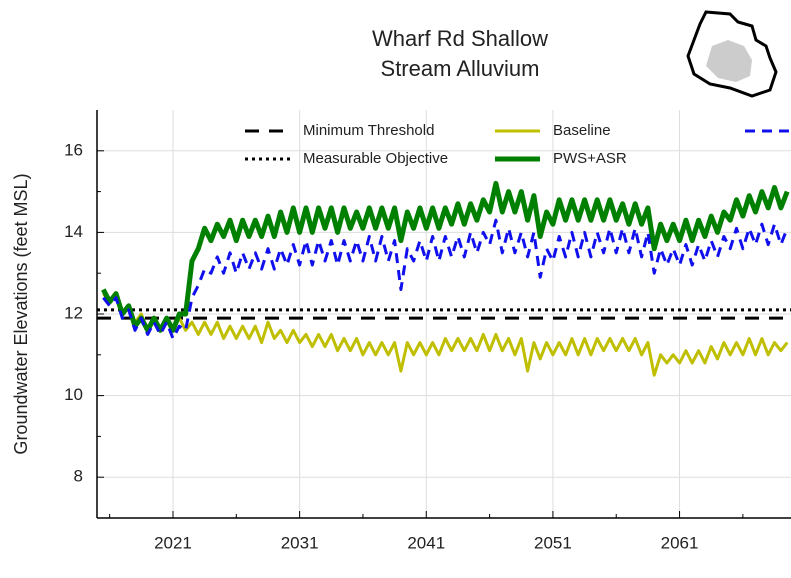  What do you see at coordinates (375, 158) in the screenshot?
I see `legend-label: Measurable Objective` at bounding box center [375, 158].